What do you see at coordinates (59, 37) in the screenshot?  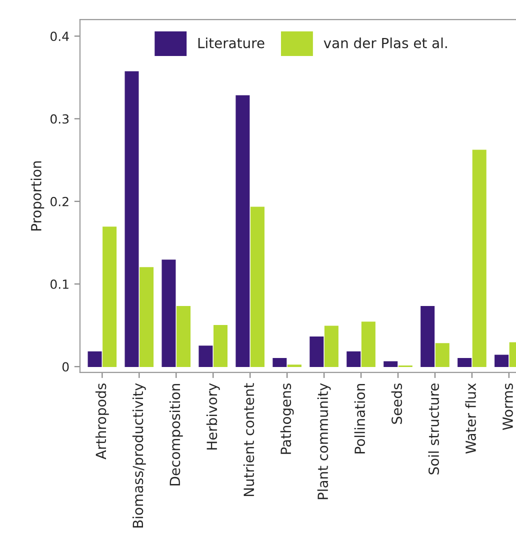 I see `y-tick-label: 0.4` at bounding box center [59, 37].